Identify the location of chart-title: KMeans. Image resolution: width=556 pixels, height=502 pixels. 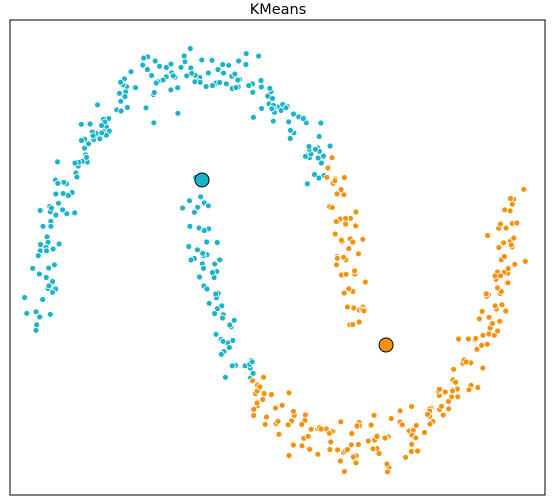
(278, 10).